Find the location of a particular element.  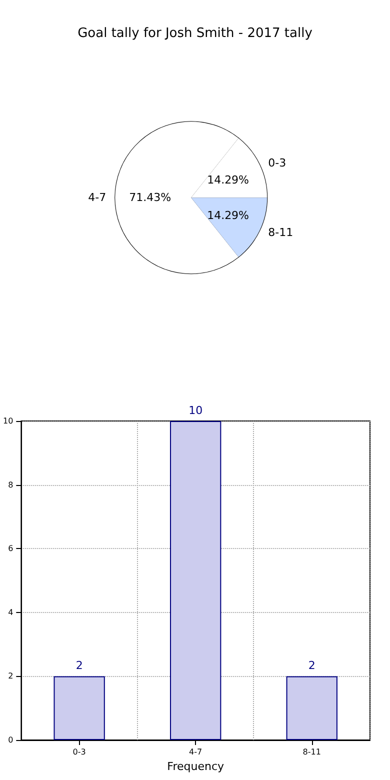

y-tick-label: 0 is located at coordinates (11, 740).